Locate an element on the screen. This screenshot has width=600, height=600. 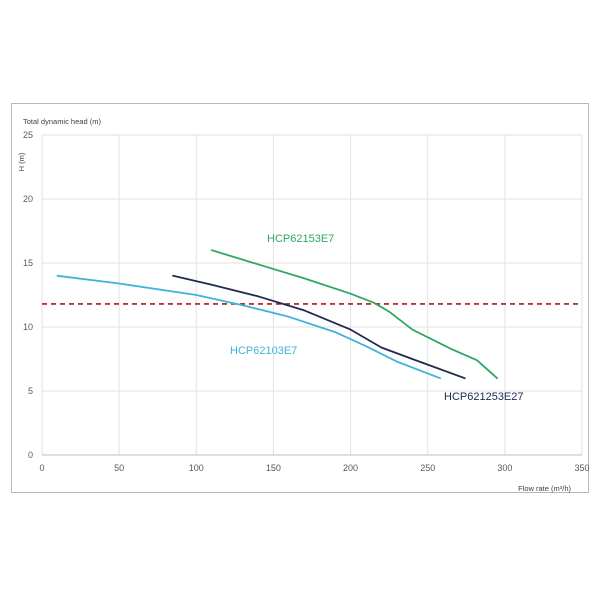
x-tick-label: 350 is located at coordinates (581, 468).